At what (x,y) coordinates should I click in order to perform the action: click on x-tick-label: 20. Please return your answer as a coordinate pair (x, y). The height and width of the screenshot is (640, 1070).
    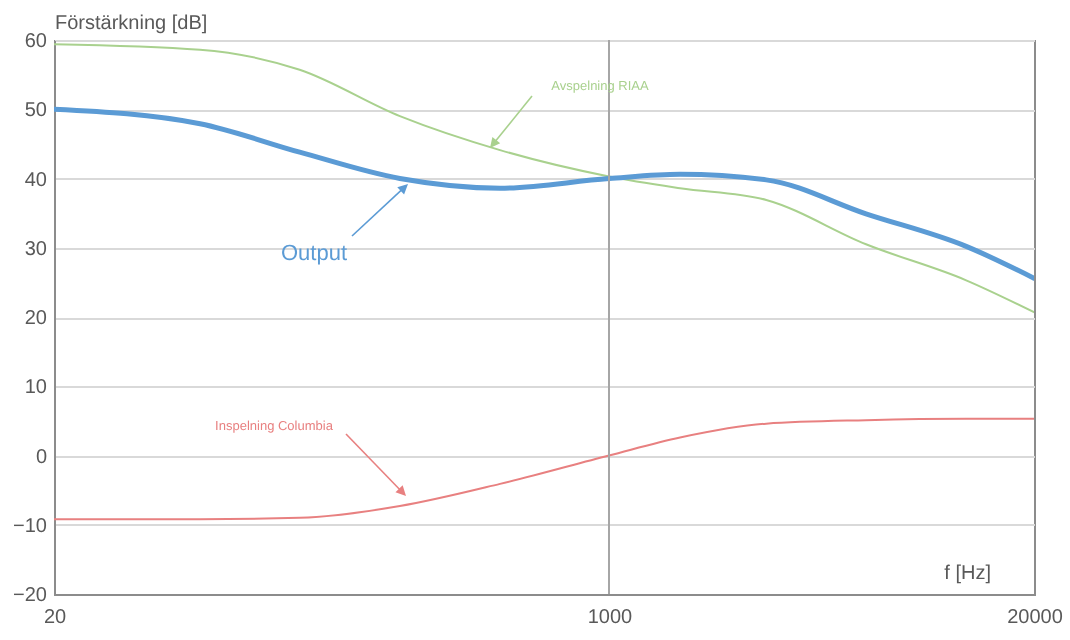
    Looking at the image, I should click on (55, 618).